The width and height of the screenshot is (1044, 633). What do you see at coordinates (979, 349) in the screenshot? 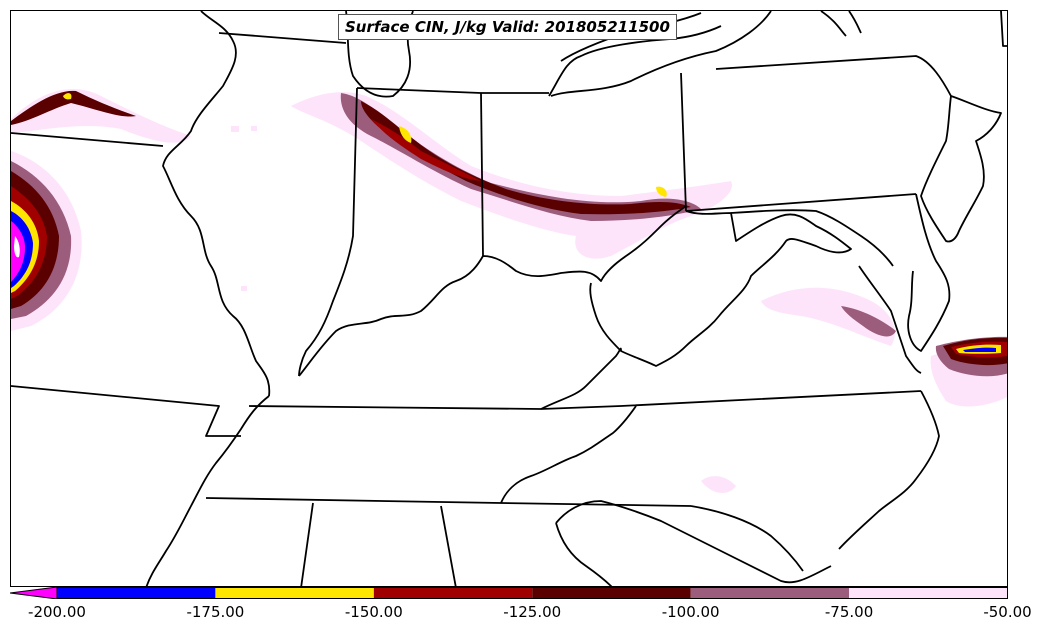
I see `cin-se-blue` at bounding box center [979, 349].